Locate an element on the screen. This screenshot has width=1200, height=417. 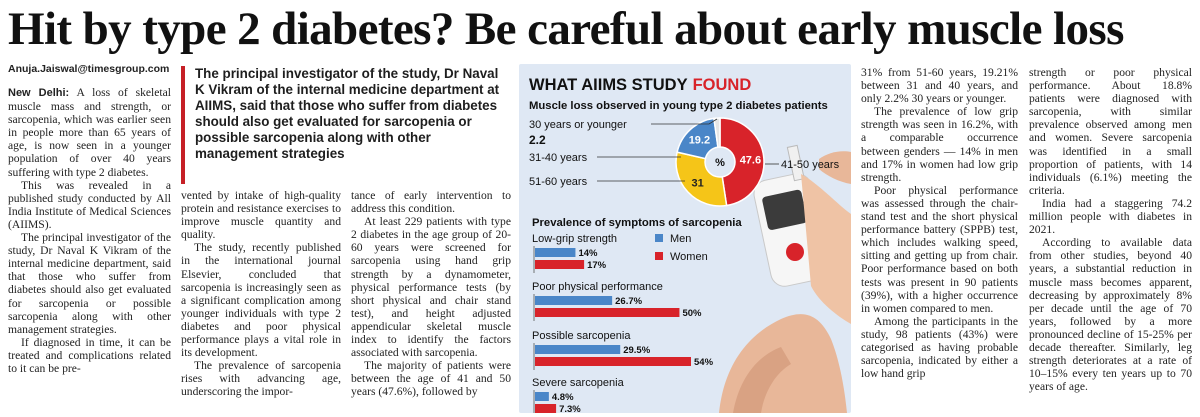
pie-value-label: 31 is located at coordinates (698, 184).